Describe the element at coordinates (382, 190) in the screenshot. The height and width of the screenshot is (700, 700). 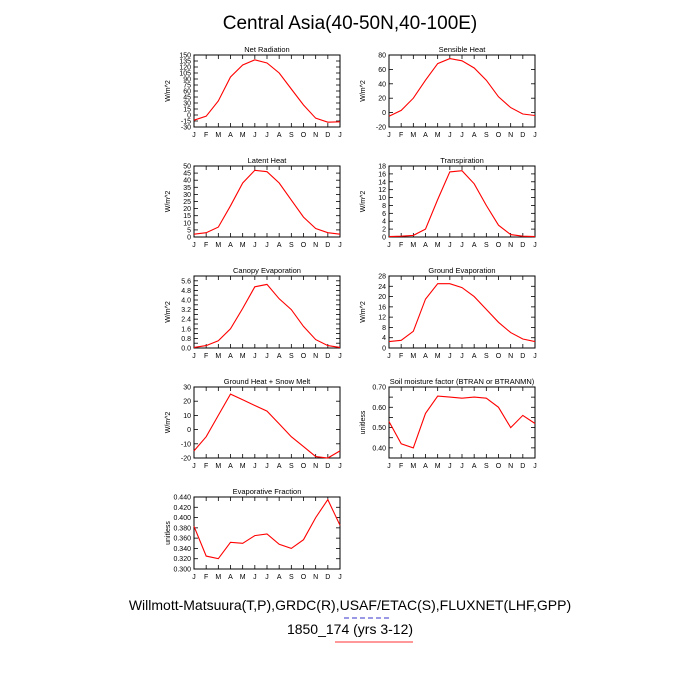
I see `y-tick-label: 12` at that location.